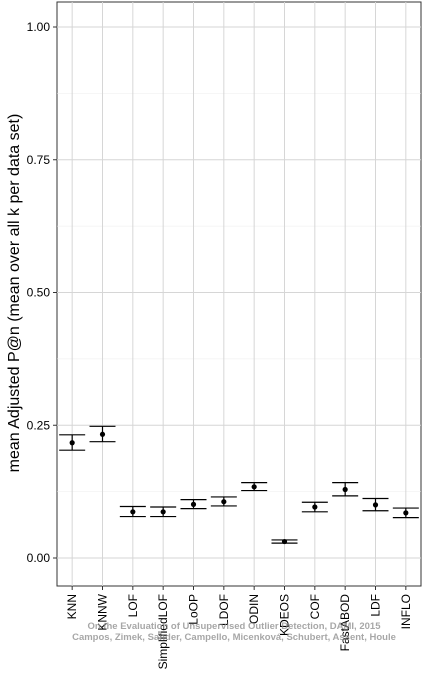  What do you see at coordinates (376, 605) in the screenshot?
I see `x-tick-label: LDF` at bounding box center [376, 605].